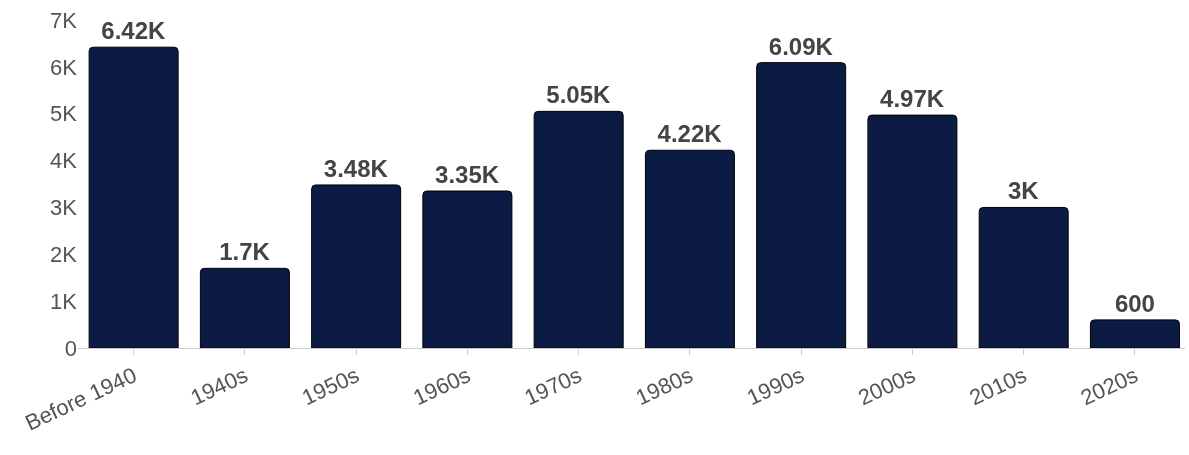 This screenshot has height=455, width=1189. Describe the element at coordinates (887, 386) in the screenshot. I see `x-tick-label: 2000s` at that location.